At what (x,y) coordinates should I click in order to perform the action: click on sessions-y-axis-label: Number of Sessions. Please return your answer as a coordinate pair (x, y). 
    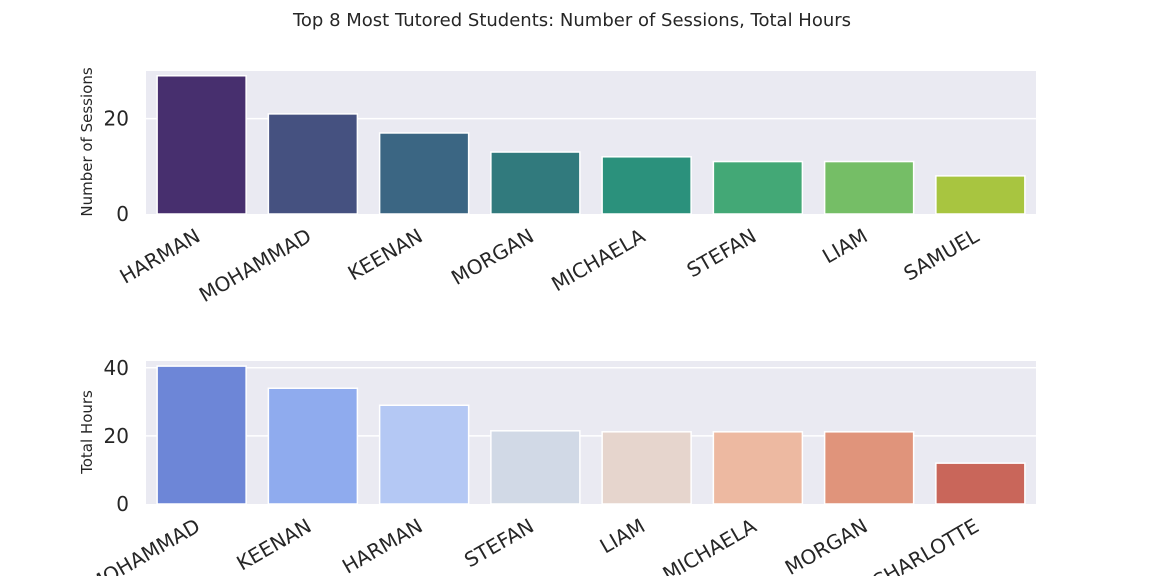
    Looking at the image, I should click on (87, 141).